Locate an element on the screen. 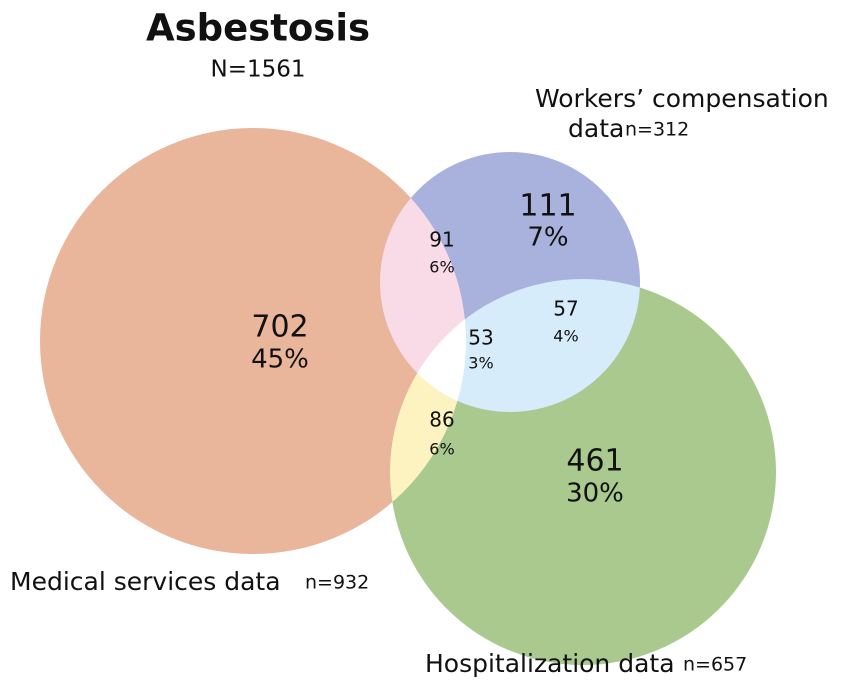  region-count: 91 is located at coordinates (441, 240).